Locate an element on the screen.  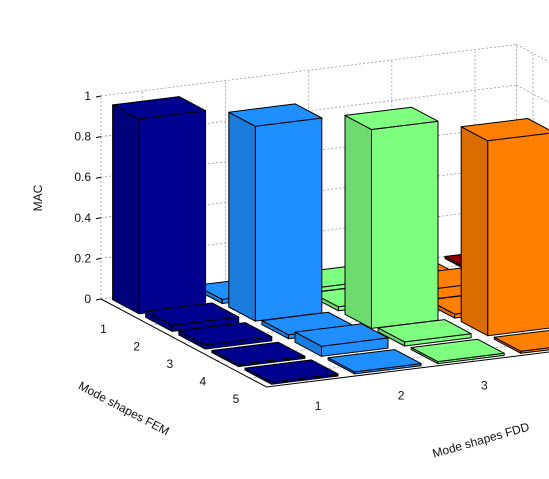
y-tick-label: 2 is located at coordinates (401, 396).